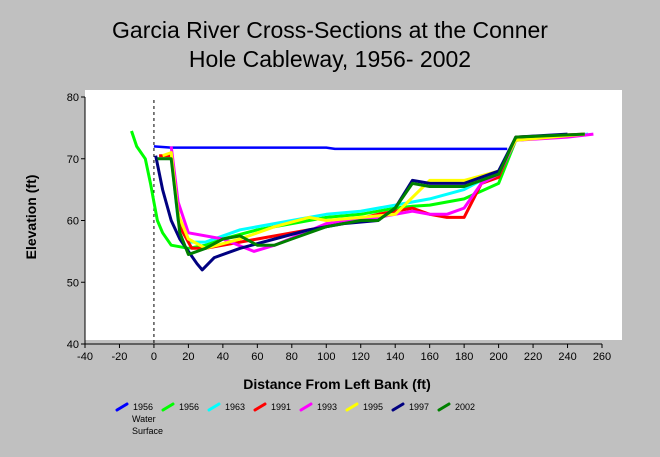  What do you see at coordinates (147, 431) in the screenshot?
I see `legend-label: Surface` at bounding box center [147, 431].